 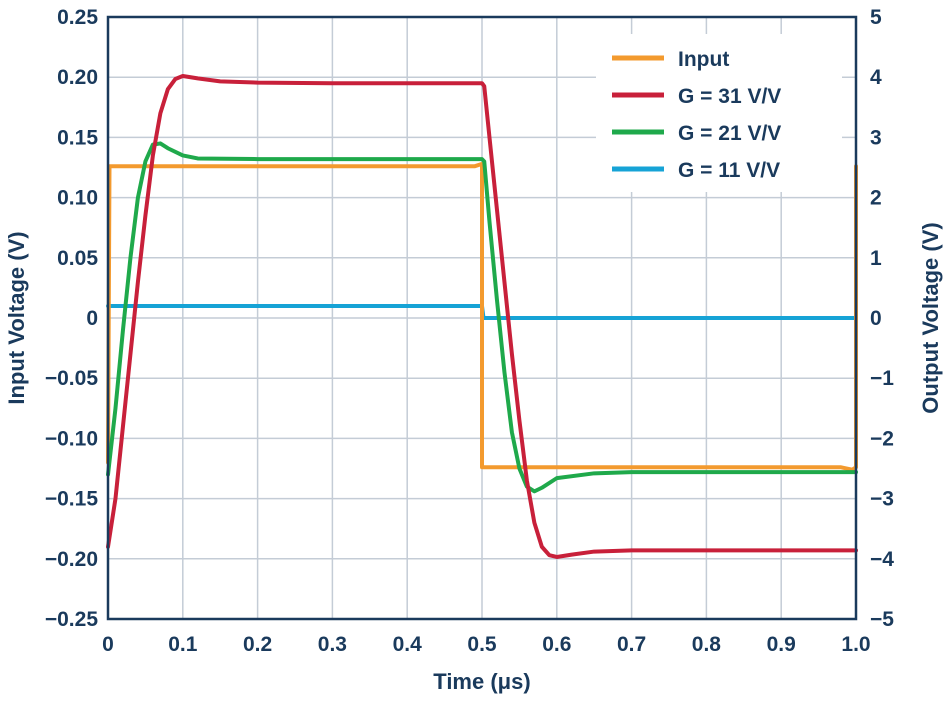 What do you see at coordinates (882, 559) in the screenshot?
I see `right-y-tick-label: −4` at bounding box center [882, 559].